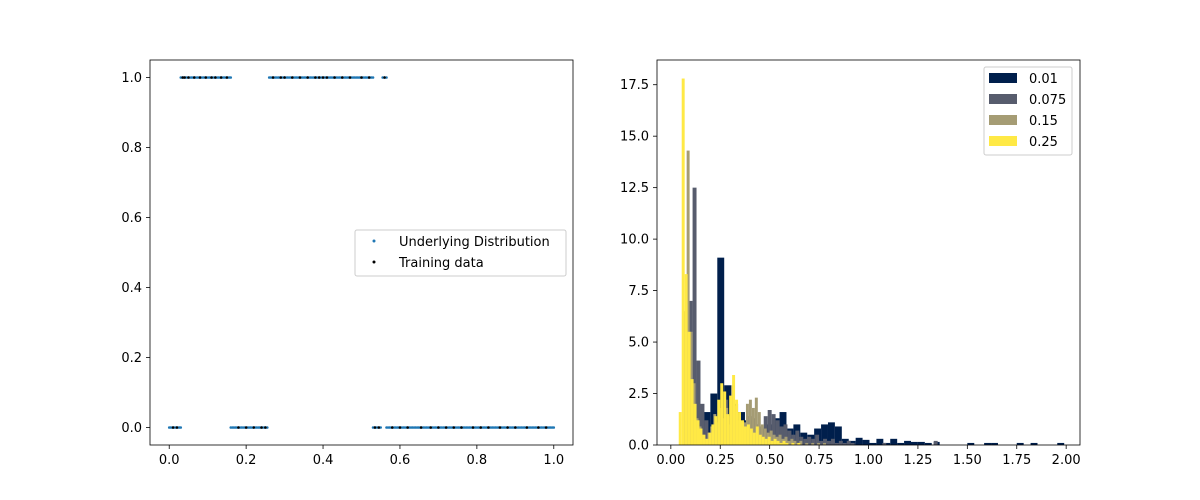 The image size is (1200, 500). Describe the element at coordinates (868, 460) in the screenshot. I see `x-tick-label: 1.00` at that location.